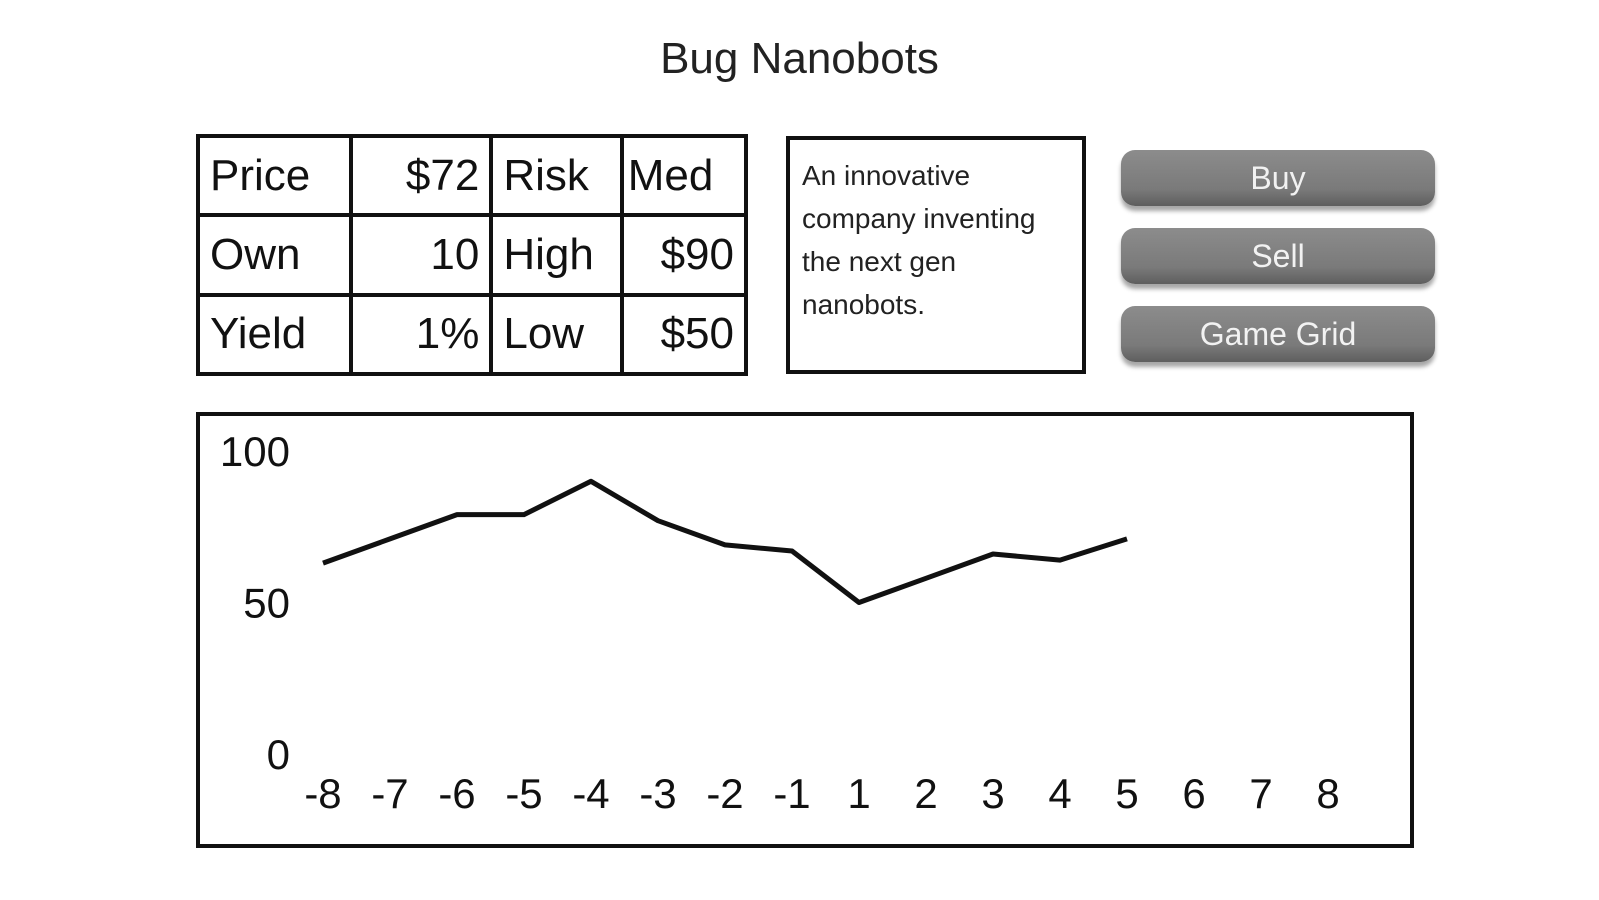 The height and width of the screenshot is (900, 1599). I want to click on x-tick-label: -6, so click(456, 793).